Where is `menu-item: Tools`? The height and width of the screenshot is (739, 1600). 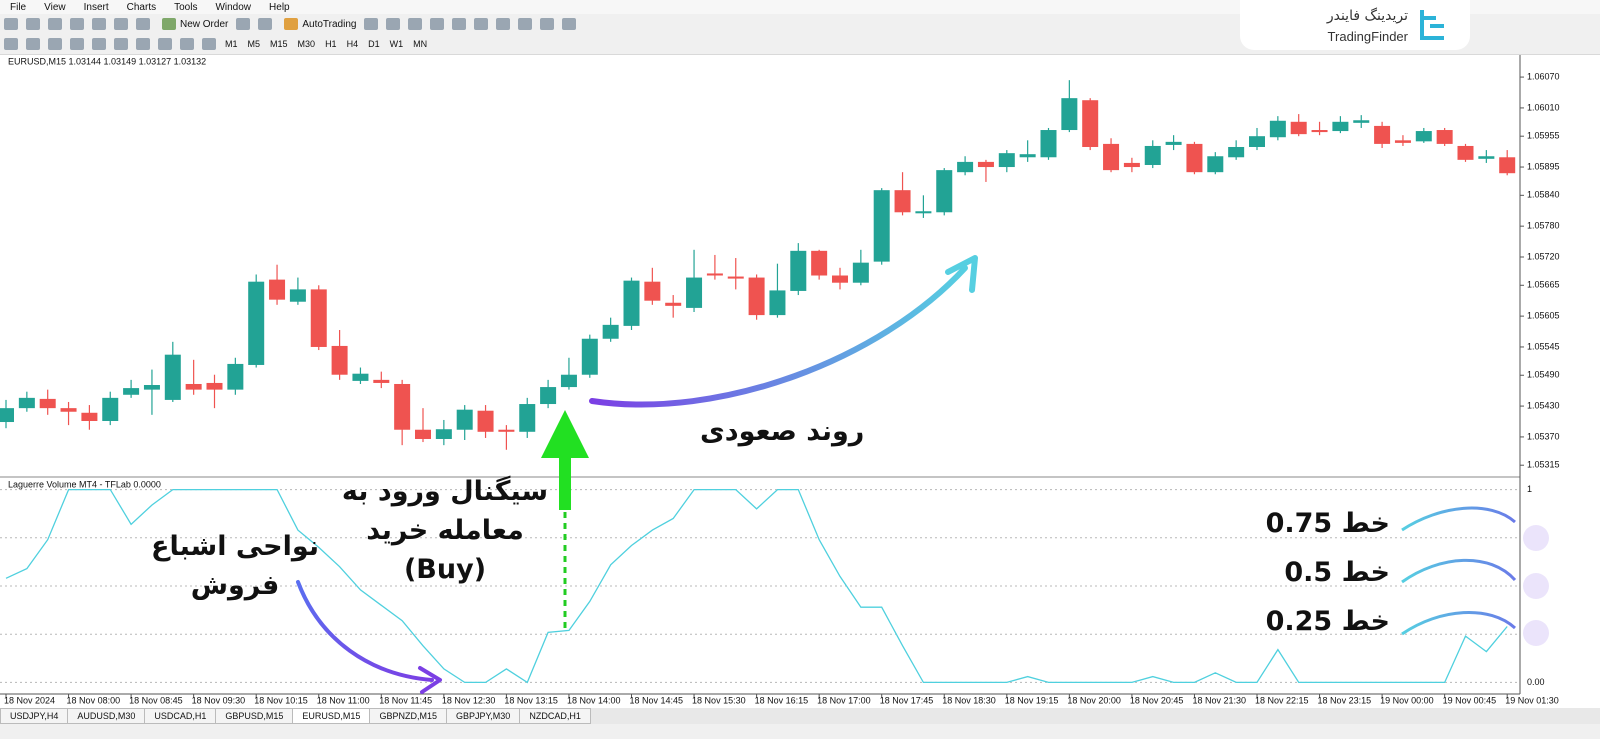 menu-item: Tools is located at coordinates (186, 7).